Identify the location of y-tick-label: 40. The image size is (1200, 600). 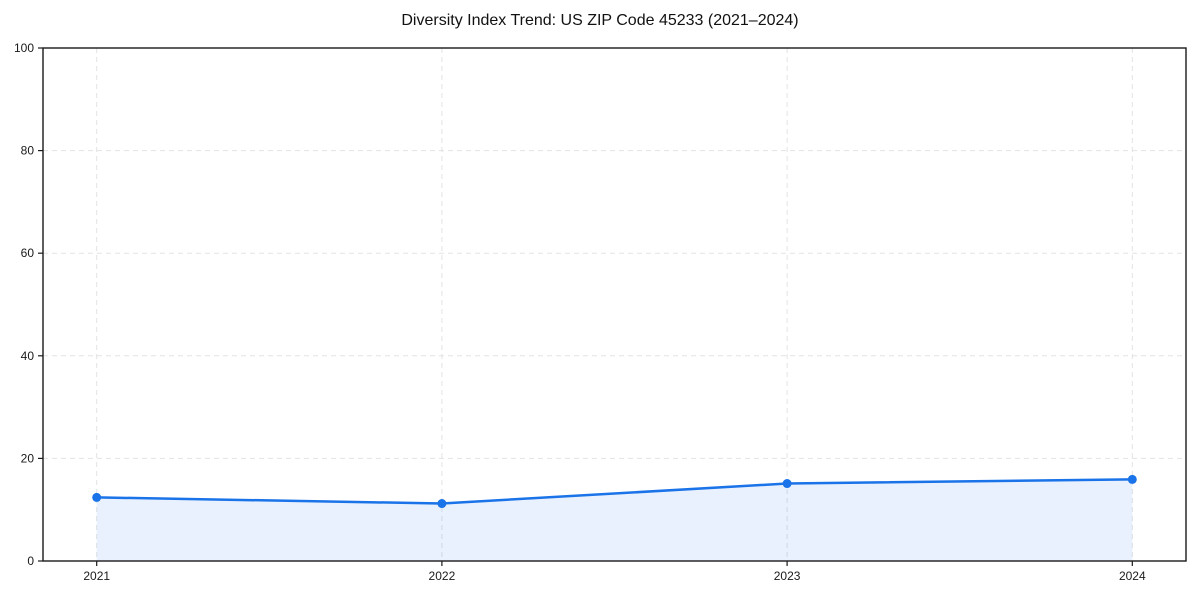
(28, 356).